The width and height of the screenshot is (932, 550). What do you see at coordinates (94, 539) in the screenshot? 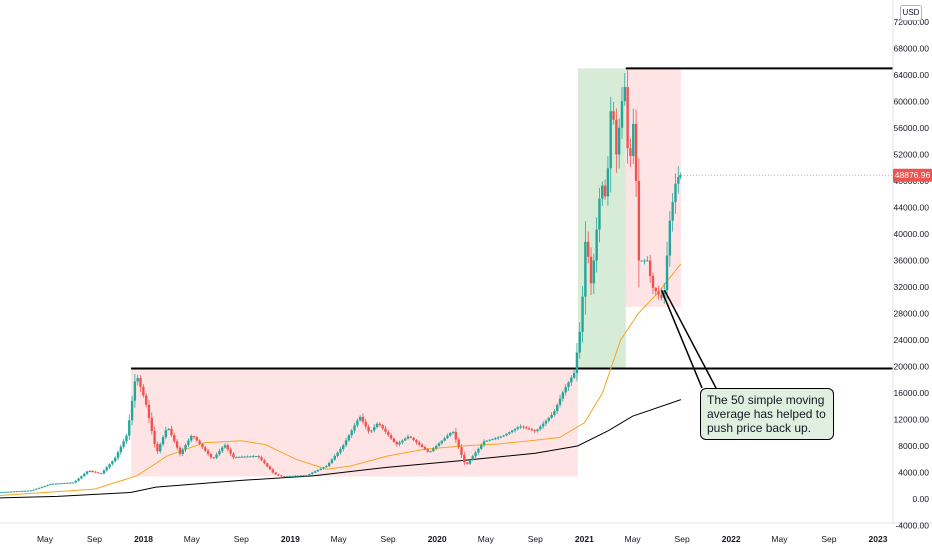
I see `time-tick-label: Sep` at bounding box center [94, 539].